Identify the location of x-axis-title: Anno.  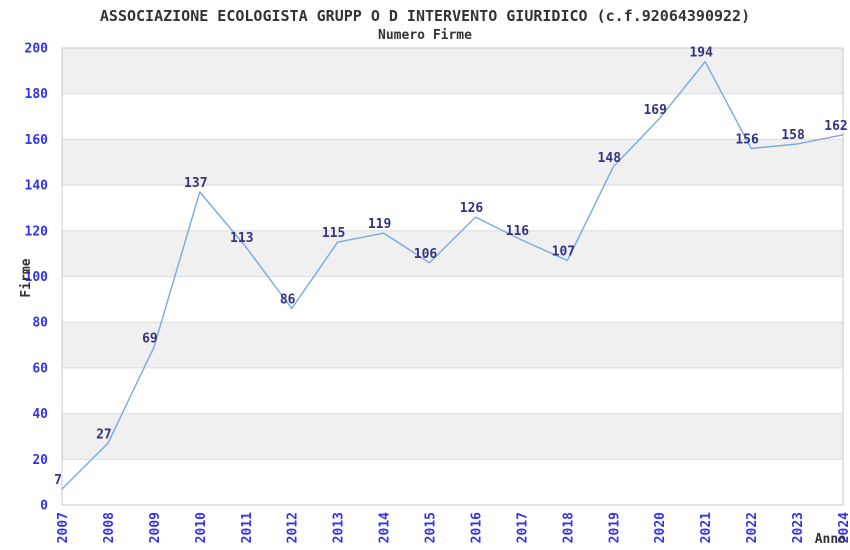
(830, 539).